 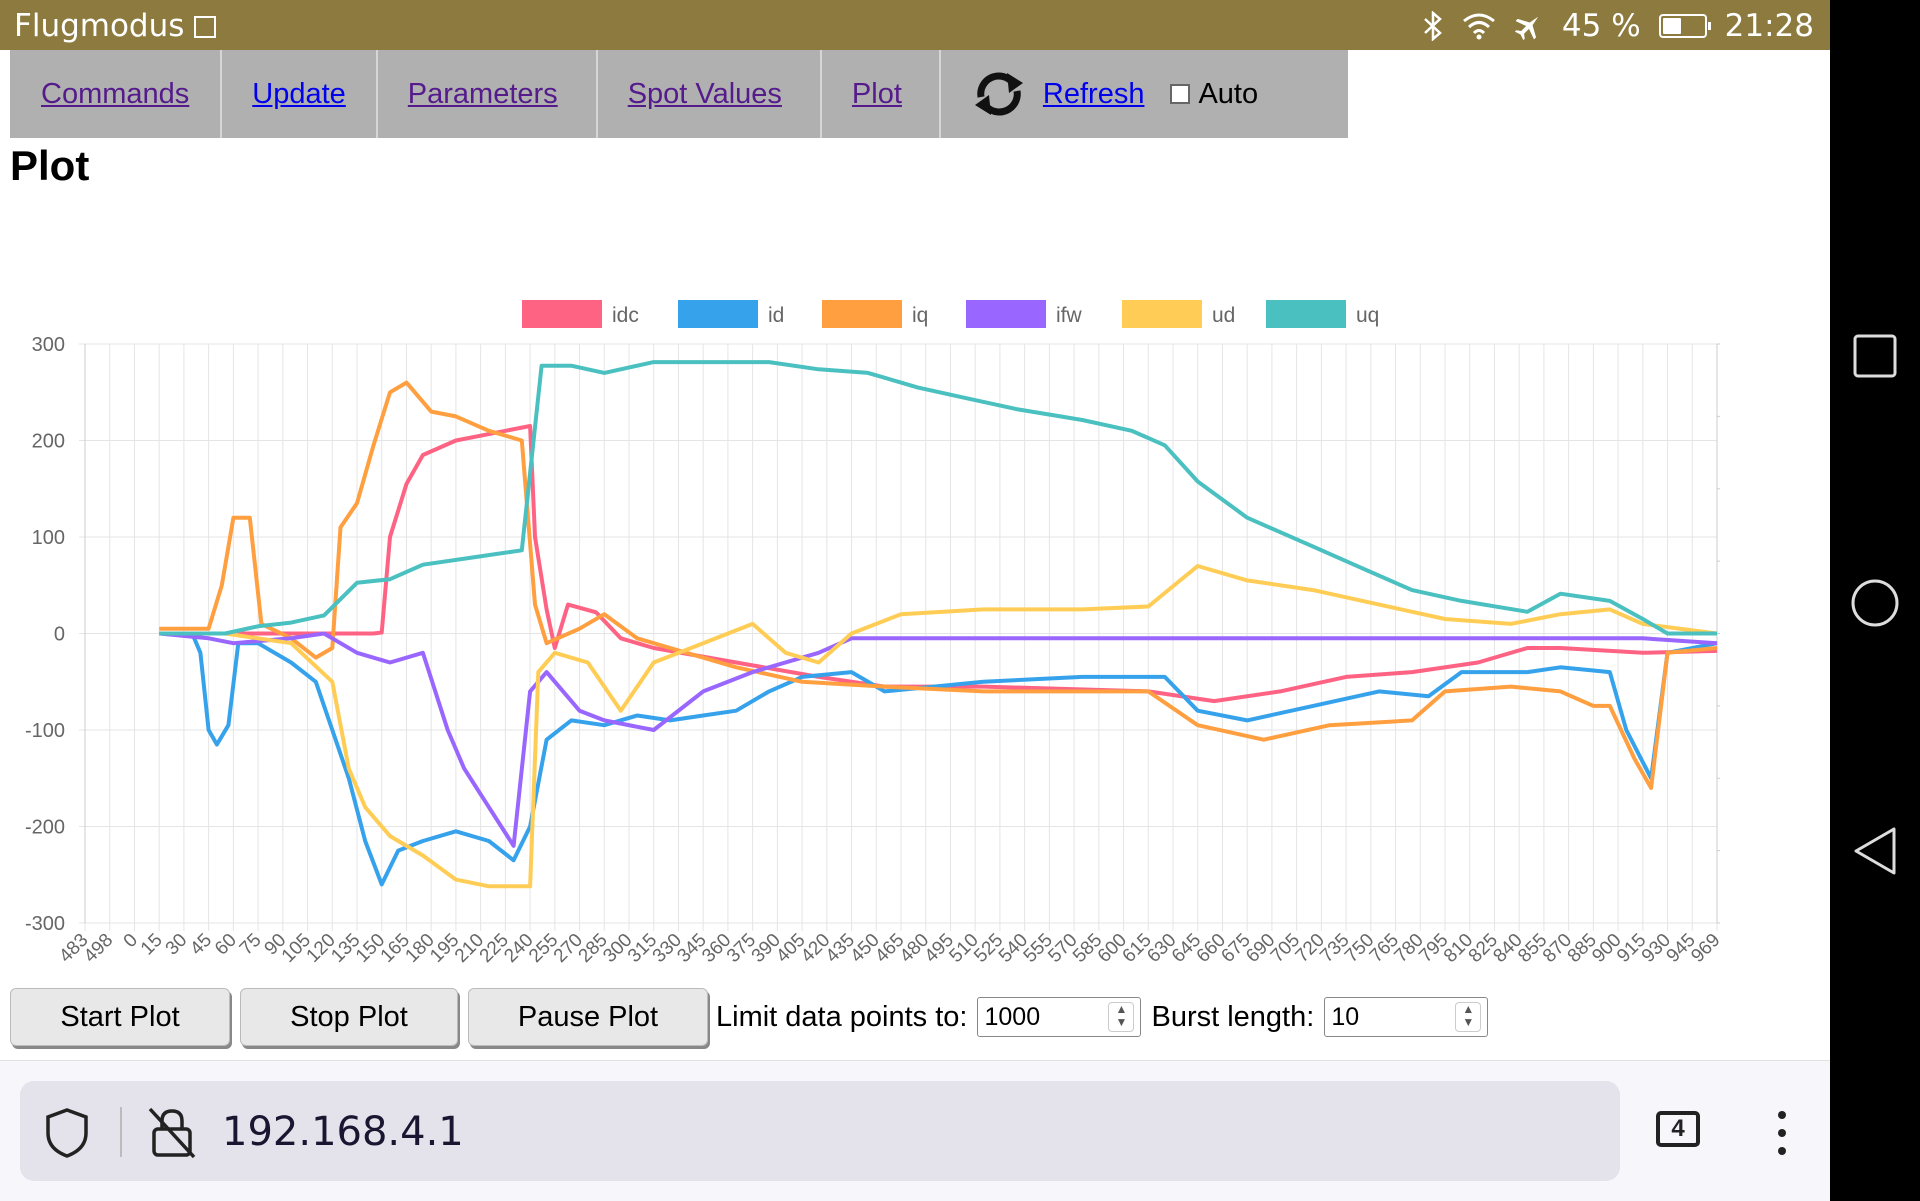 What do you see at coordinates (67, 1133) in the screenshot?
I see `shield-icon` at bounding box center [67, 1133].